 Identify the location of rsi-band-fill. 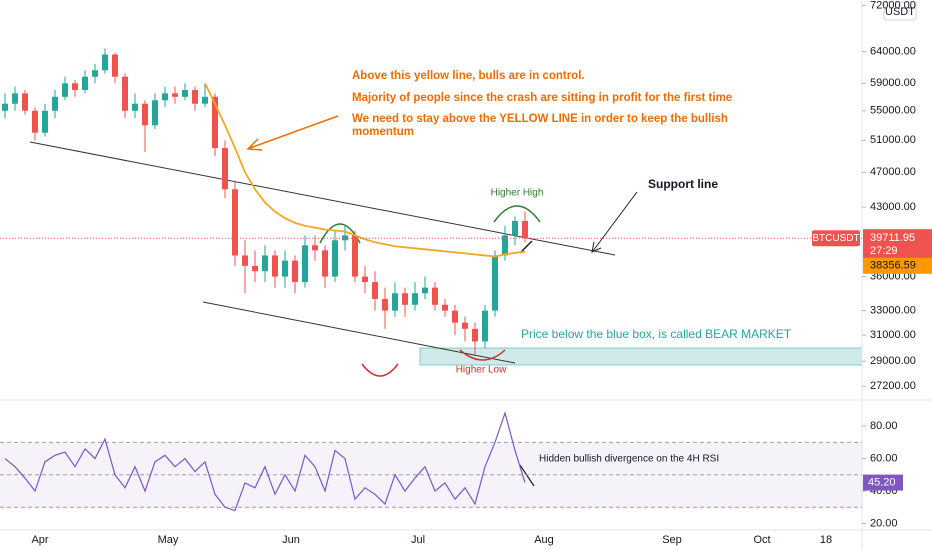
(431, 475).